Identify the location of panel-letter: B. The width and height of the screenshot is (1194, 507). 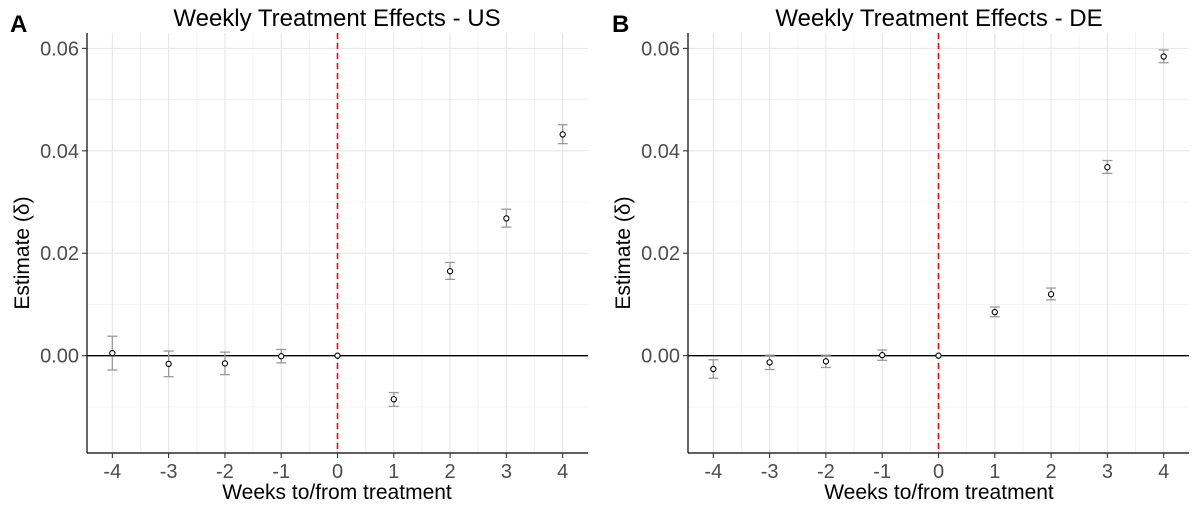
(620, 24).